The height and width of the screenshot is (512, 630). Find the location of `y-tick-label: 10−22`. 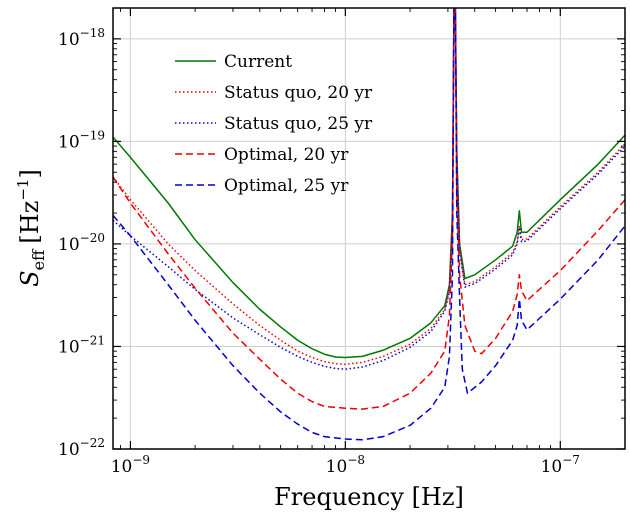

y-tick-label: 10−22 is located at coordinates (81, 448).